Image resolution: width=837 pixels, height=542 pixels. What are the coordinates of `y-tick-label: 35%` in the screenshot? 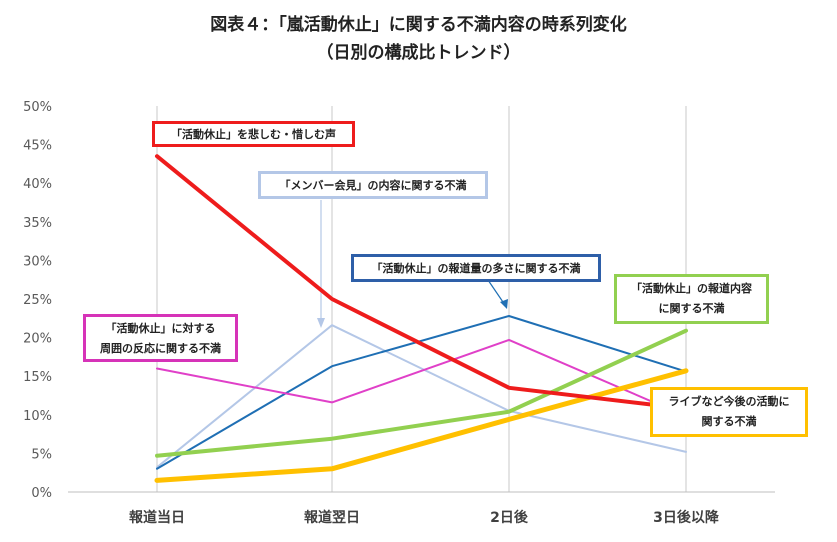 It's located at (37, 223).